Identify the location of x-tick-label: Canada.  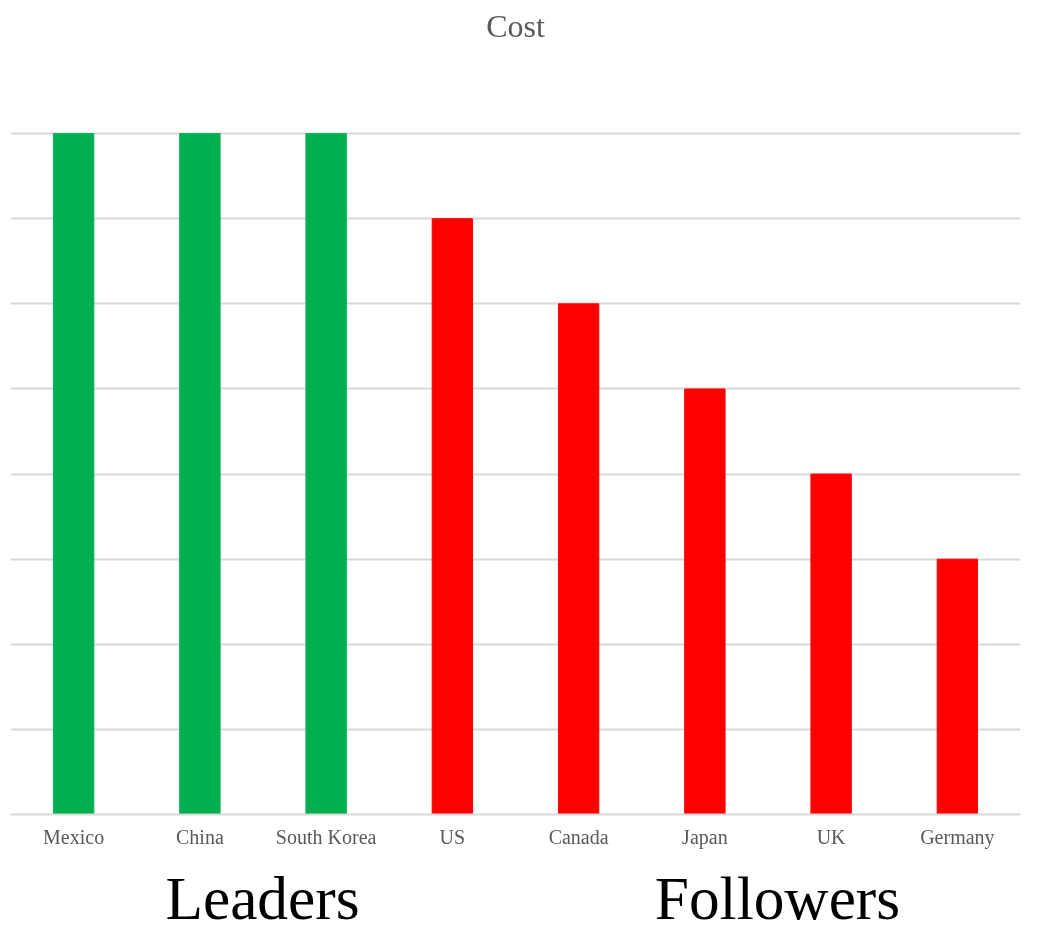
(578, 836).